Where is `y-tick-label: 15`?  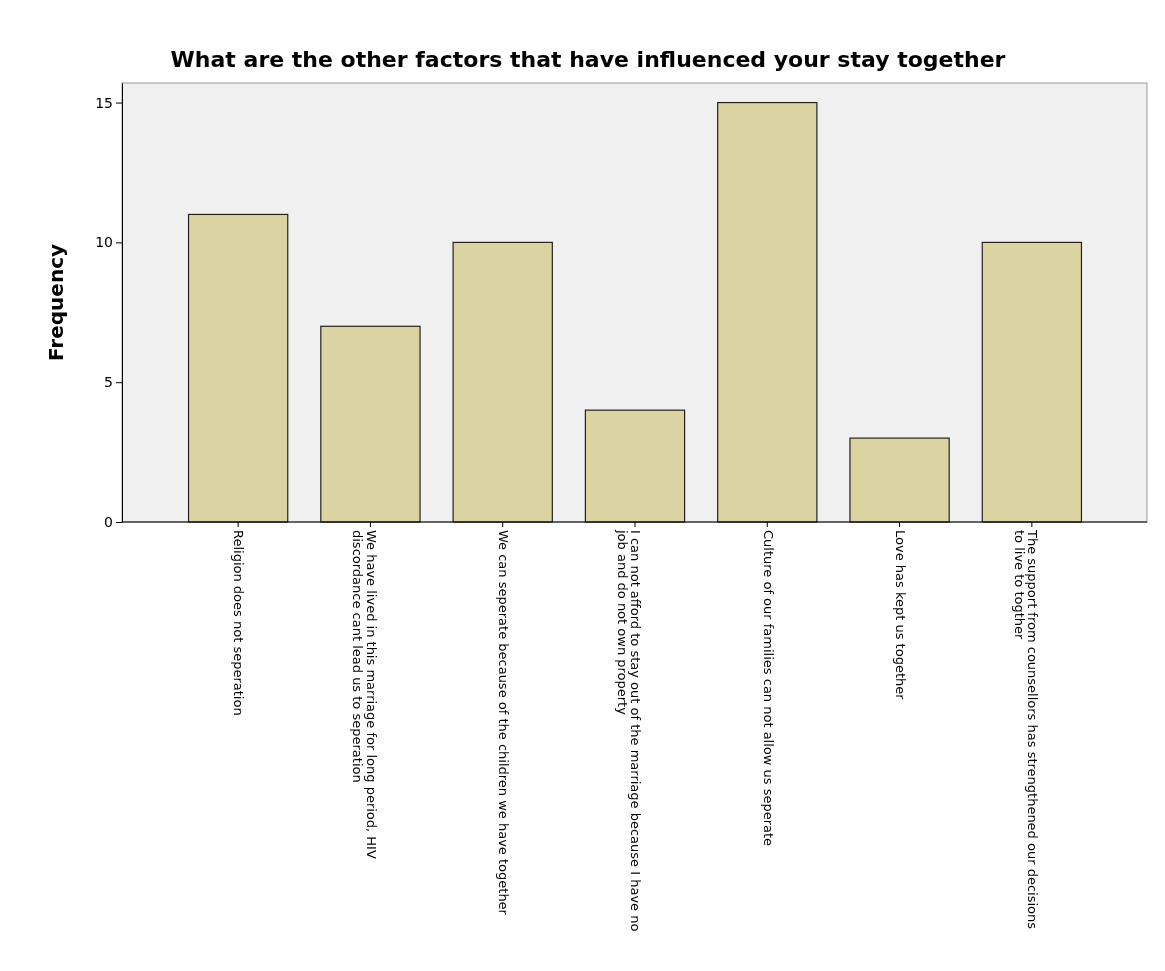
y-tick-label: 15 is located at coordinates (104, 102).